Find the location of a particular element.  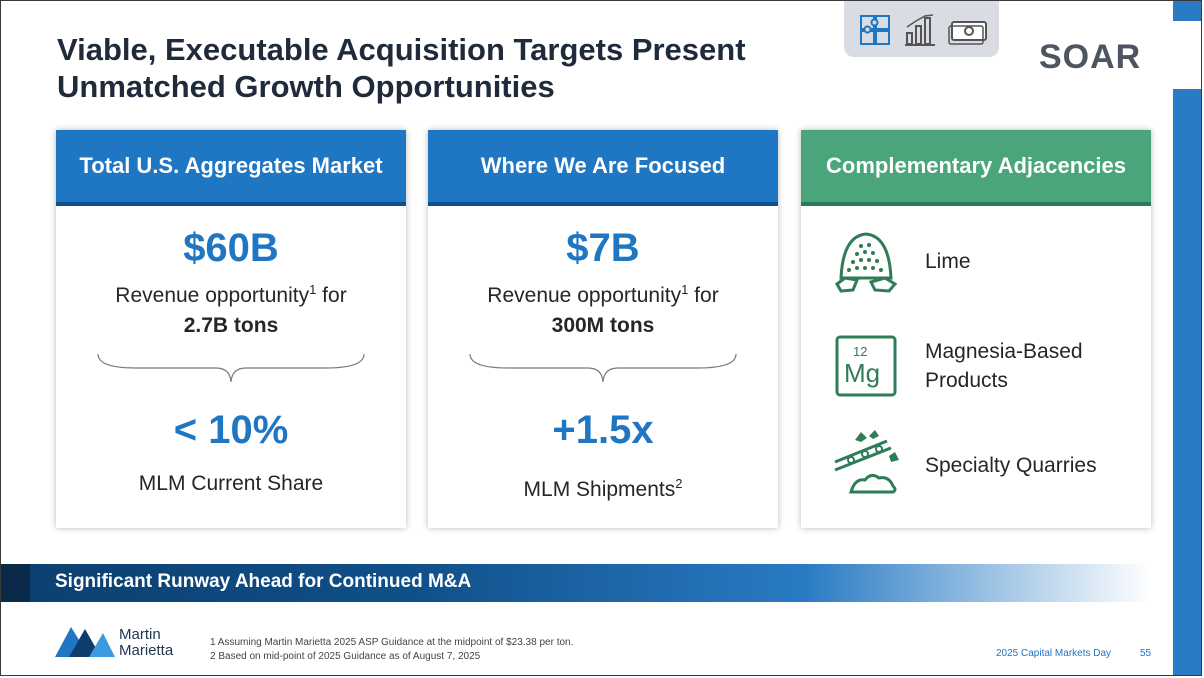

market-big-value: $60B is located at coordinates (231, 248).